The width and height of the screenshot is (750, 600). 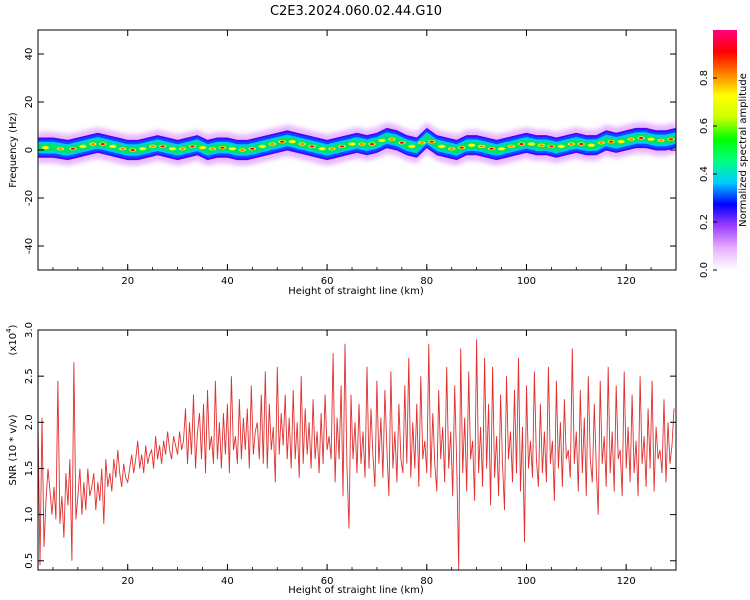 What do you see at coordinates (29, 376) in the screenshot?
I see `snr-y-tick-label: 2.5` at bounding box center [29, 376].